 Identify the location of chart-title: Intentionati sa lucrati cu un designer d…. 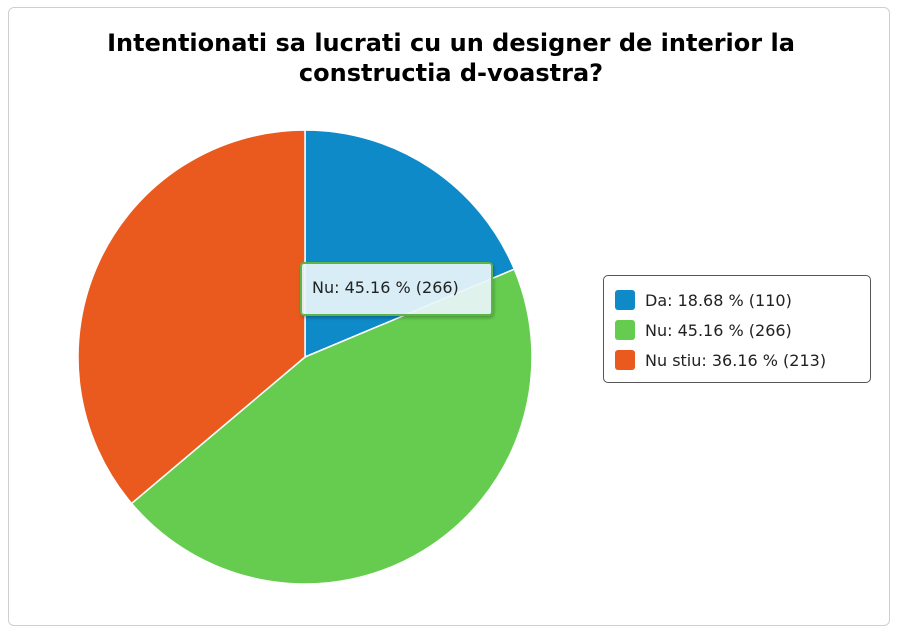
(451, 58).